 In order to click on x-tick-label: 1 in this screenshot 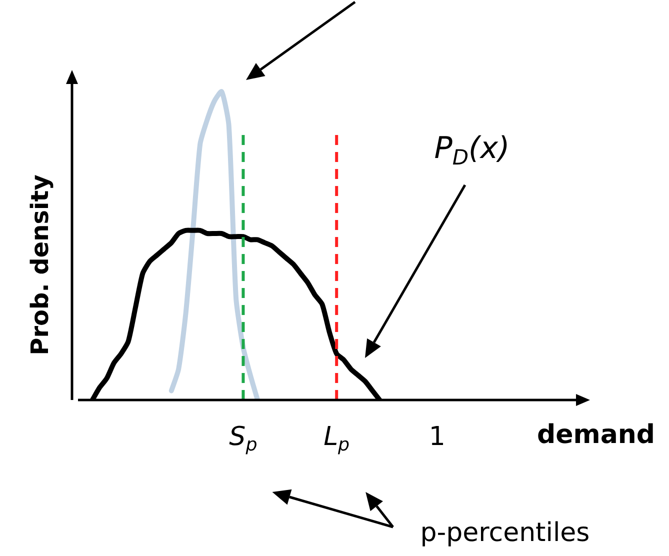, I will do `click(437, 437)`.